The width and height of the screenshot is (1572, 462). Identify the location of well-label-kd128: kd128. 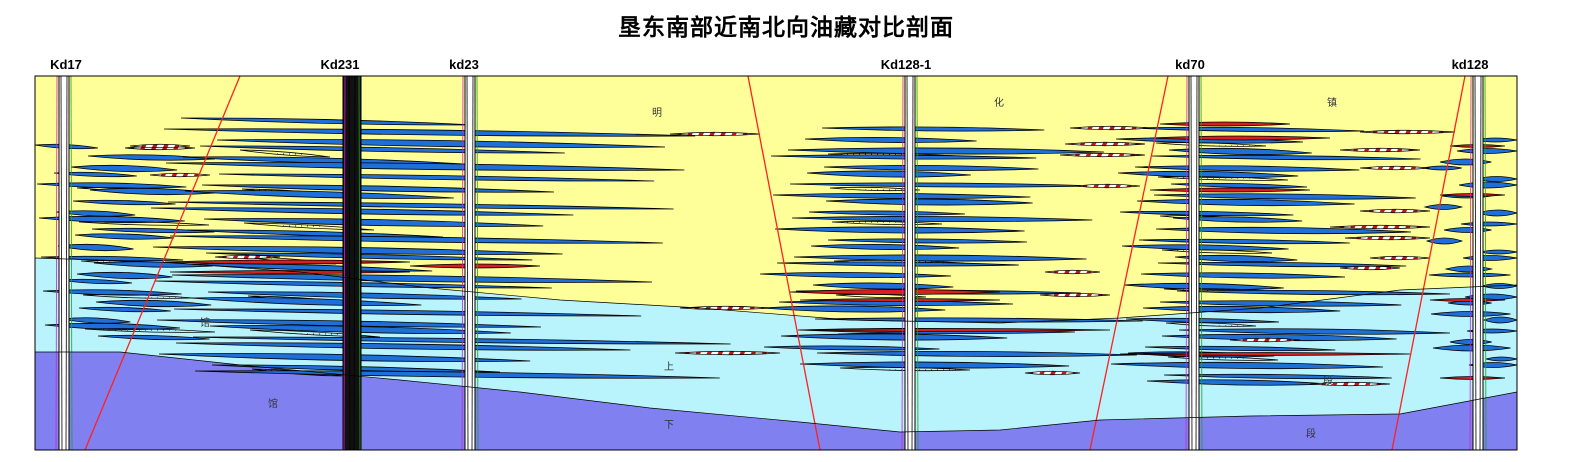
(1470, 64).